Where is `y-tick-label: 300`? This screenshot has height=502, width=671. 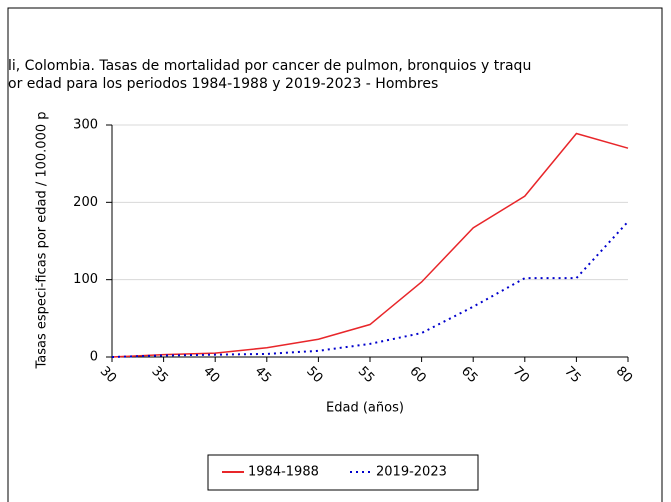
y-tick-label: 300 is located at coordinates (85, 125).